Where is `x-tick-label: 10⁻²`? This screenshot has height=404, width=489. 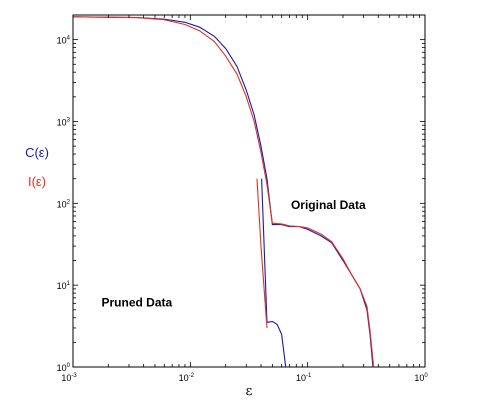
x-tick-label: 10⁻² is located at coordinates (187, 378).